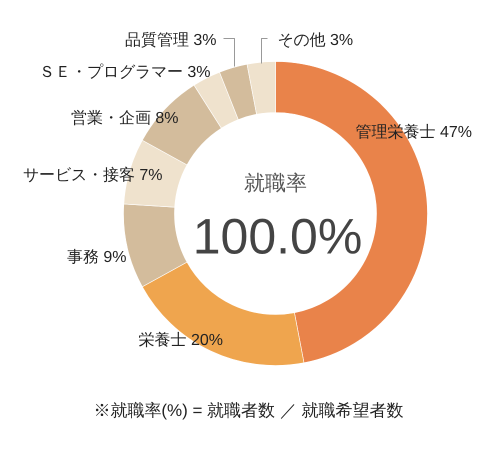  What do you see at coordinates (275, 183) in the screenshot?
I see `text: 就職率` at bounding box center [275, 183].